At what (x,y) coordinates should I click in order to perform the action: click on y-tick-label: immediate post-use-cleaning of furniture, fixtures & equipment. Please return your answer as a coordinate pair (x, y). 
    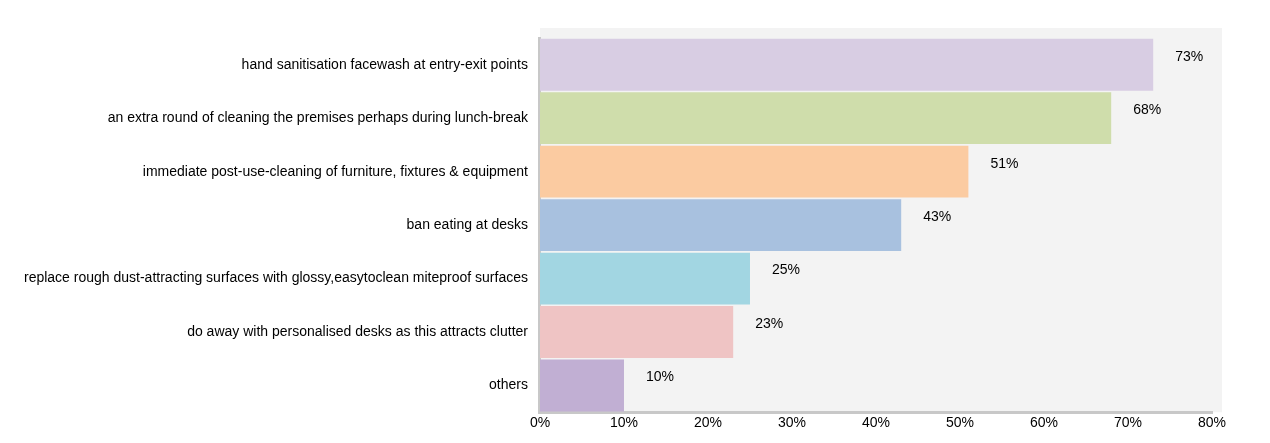
    Looking at the image, I should click on (335, 170).